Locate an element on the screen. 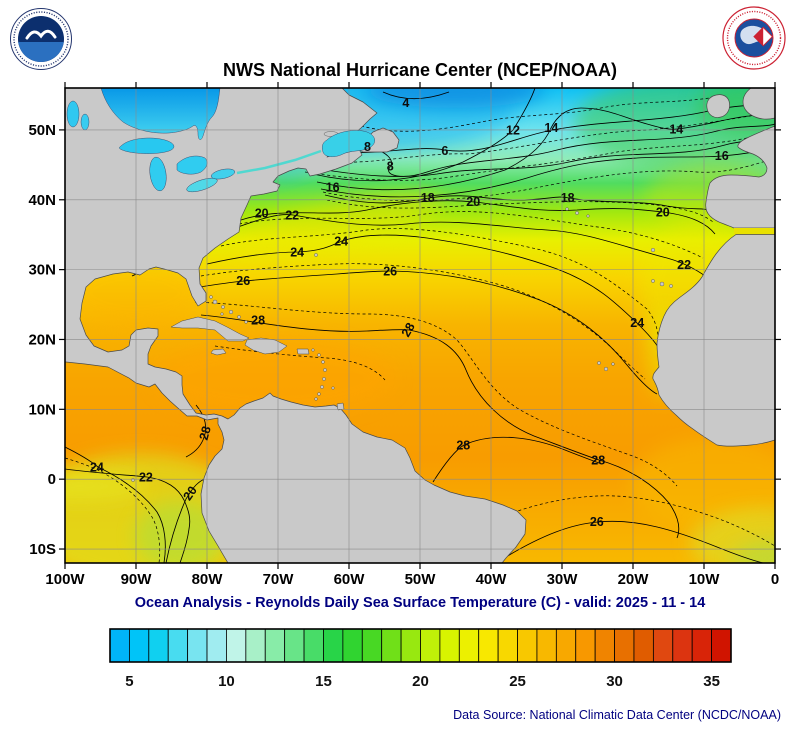 The height and width of the screenshot is (737, 800). colorbar-tick-labels: 5 10 15 20 25 30 35 is located at coordinates (422, 681).